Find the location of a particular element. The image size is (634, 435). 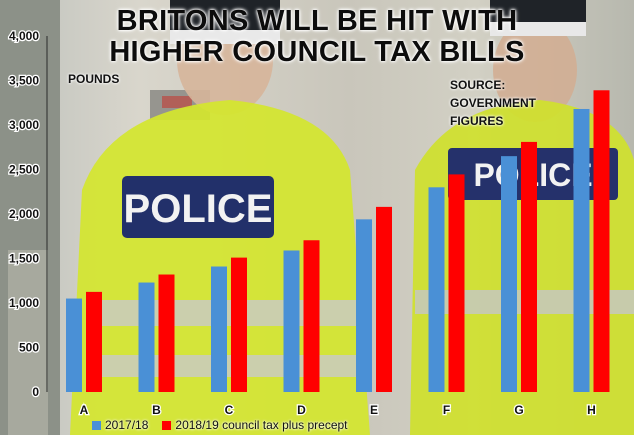

x-tick-label: A is located at coordinates (84, 410).